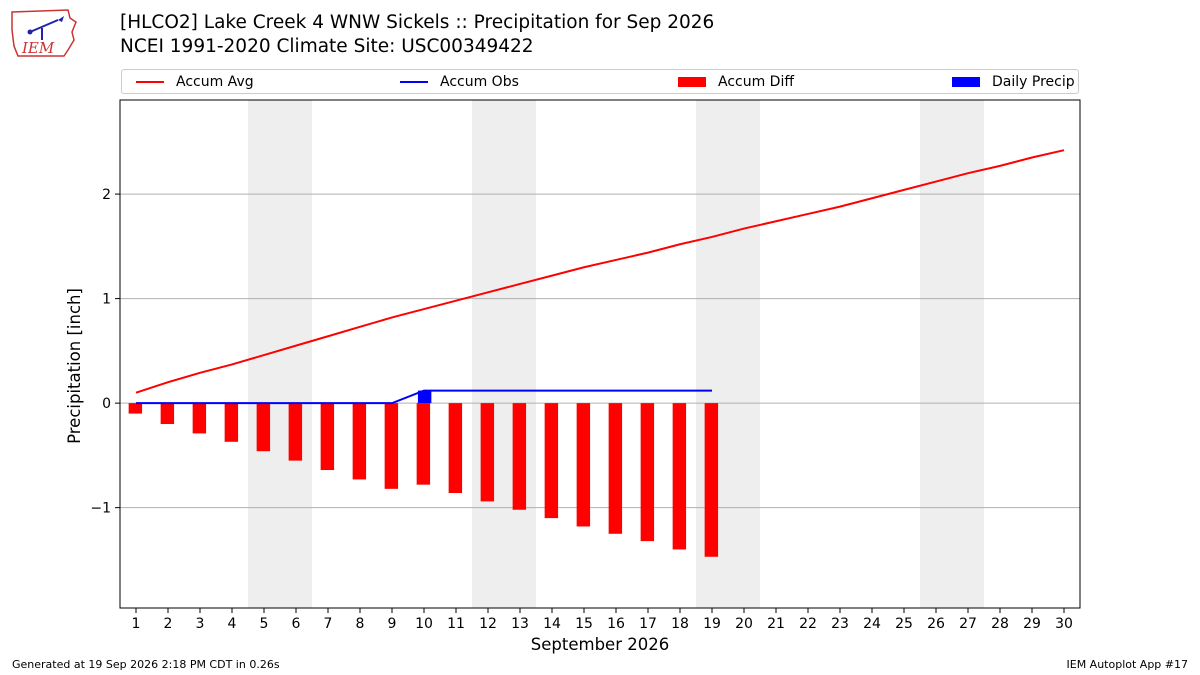 This screenshot has height=675, width=1200. What do you see at coordinates (328, 624) in the screenshot?
I see `x-tick-label: 7` at bounding box center [328, 624].